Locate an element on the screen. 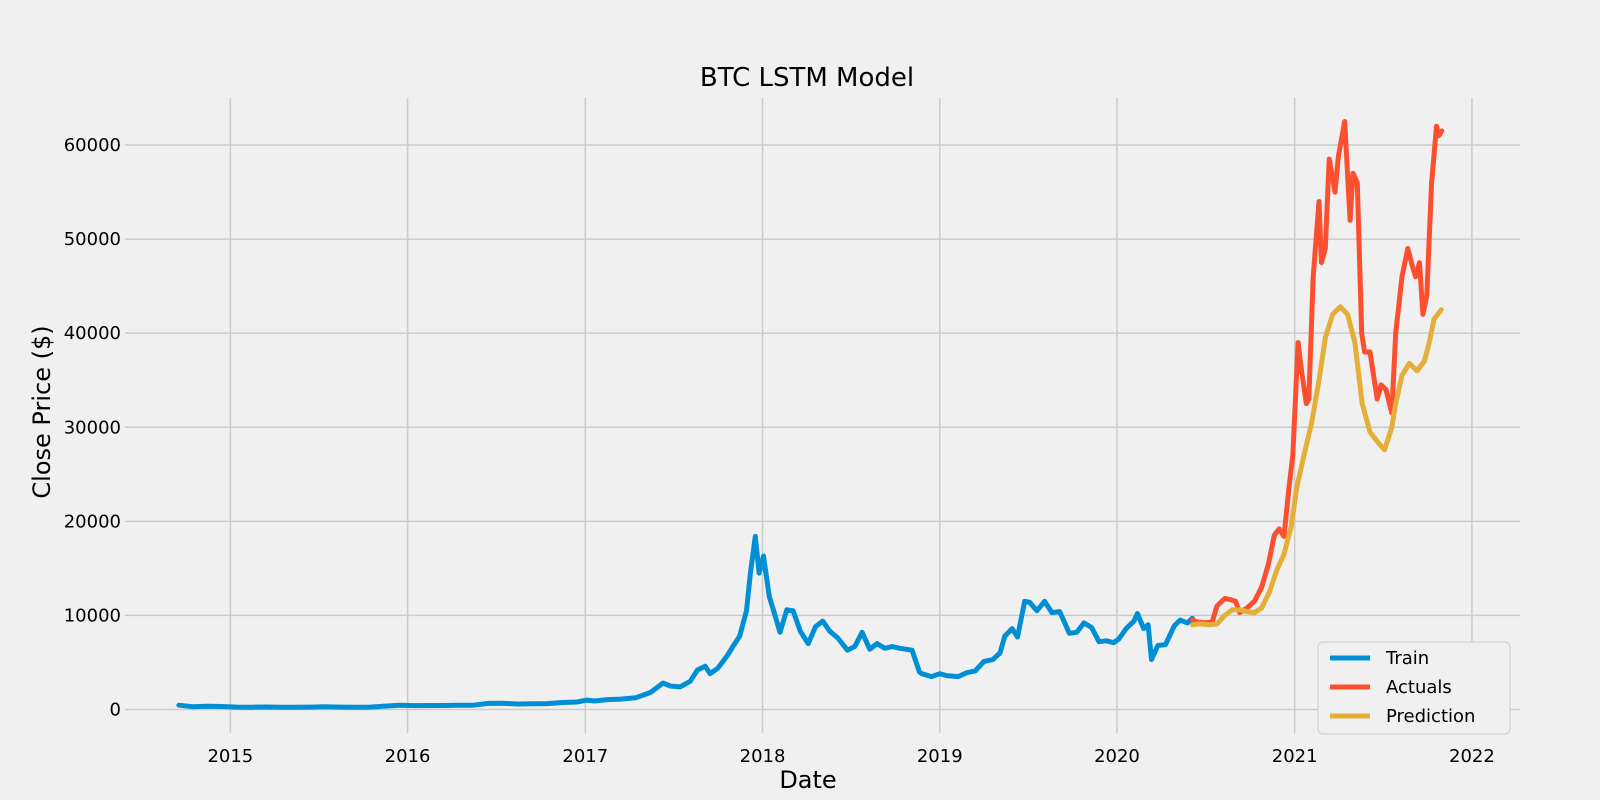 This screenshot has height=800, width=1600. y-tick-labels: 0 10000 20000 30000 40000 50000 60000 is located at coordinates (92, 427).